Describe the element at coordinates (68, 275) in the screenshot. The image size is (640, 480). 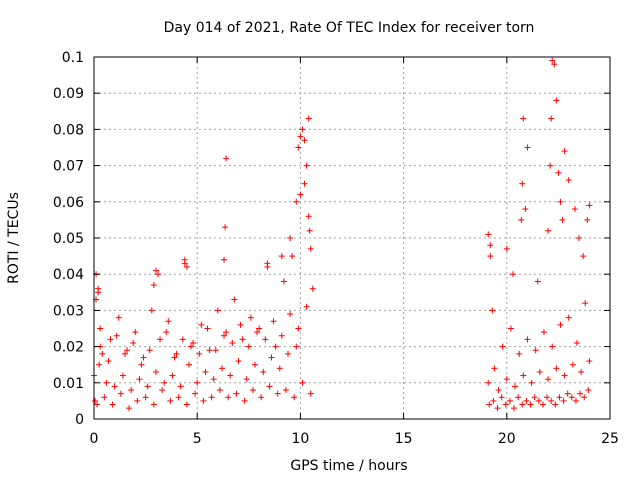
I see `y-tick-label: 0.04` at that location.